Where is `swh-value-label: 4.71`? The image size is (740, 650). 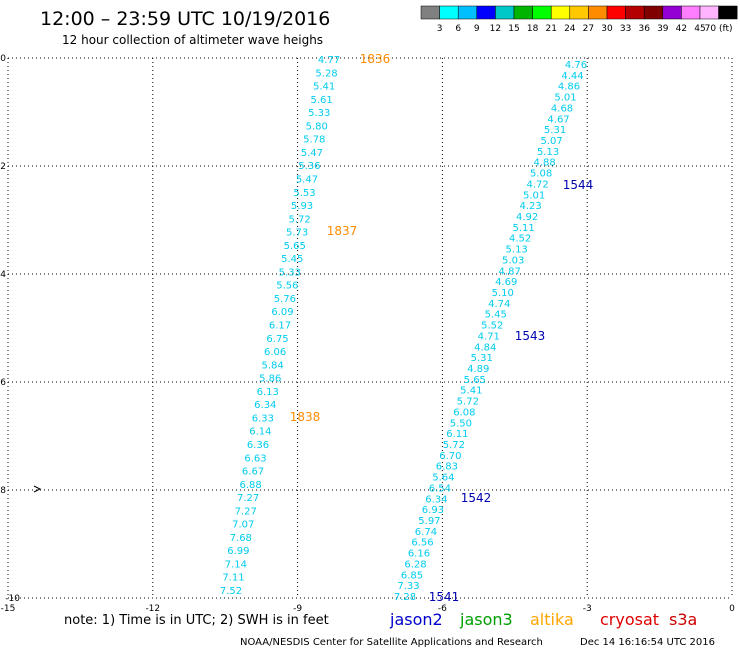 swh-value-label: 4.71 is located at coordinates (489, 336).